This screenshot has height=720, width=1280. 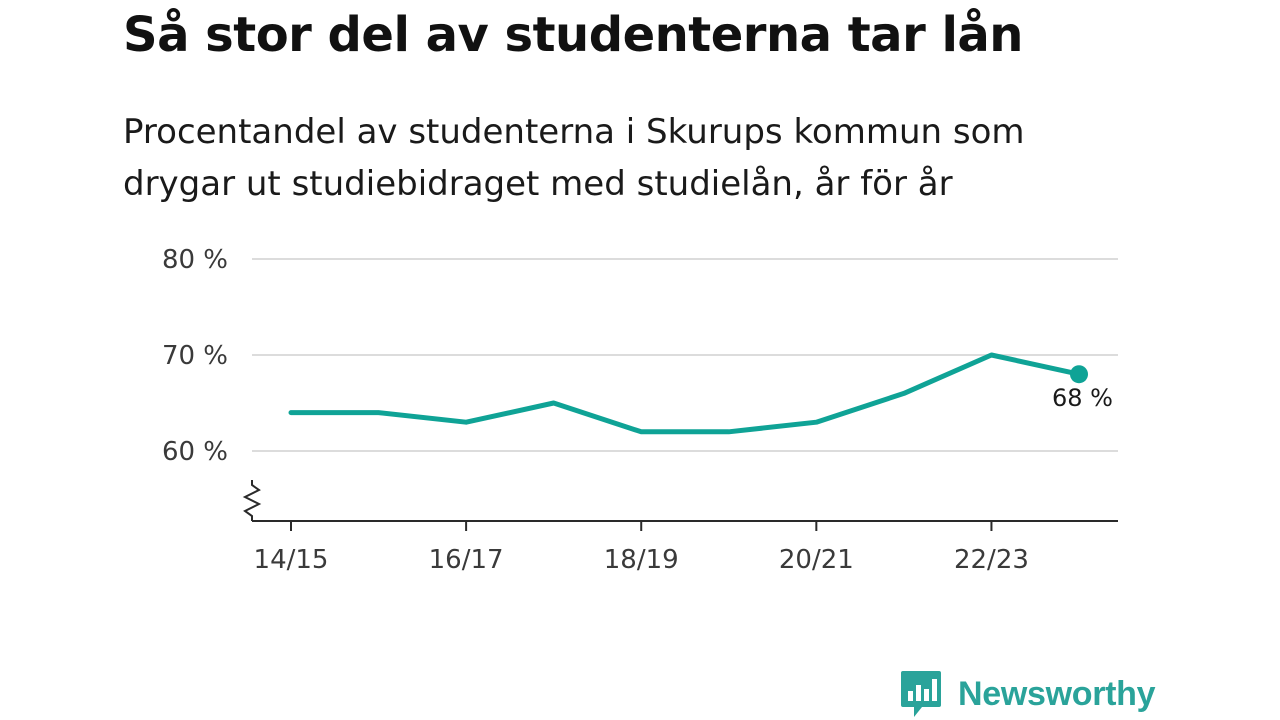 I want to click on x-tick-label: 16/17, so click(x=466, y=560).